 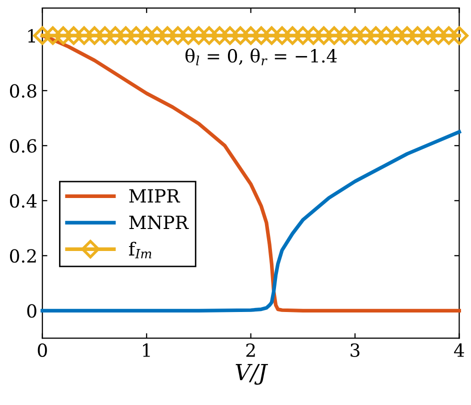 I want to click on annotation: θ$_{l}$ = 0, θ$_{r}$ = −1.4, so click(x=261, y=57).